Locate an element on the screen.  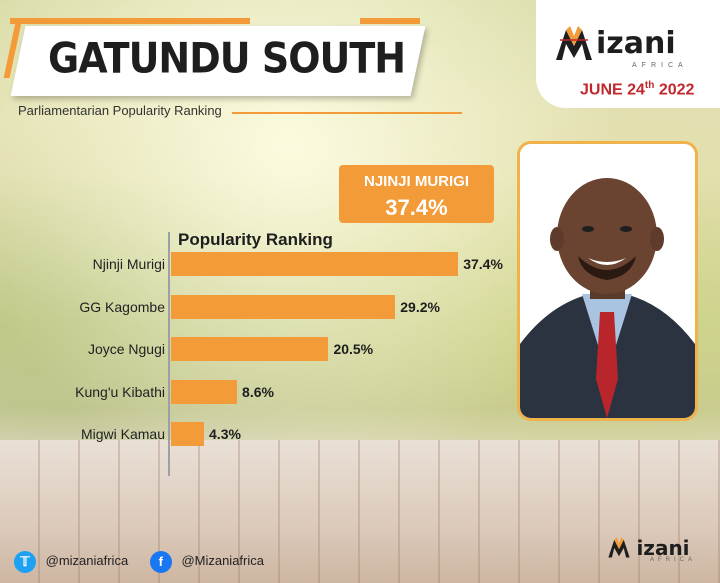
title-accent-bar is located at coordinates (130, 21).